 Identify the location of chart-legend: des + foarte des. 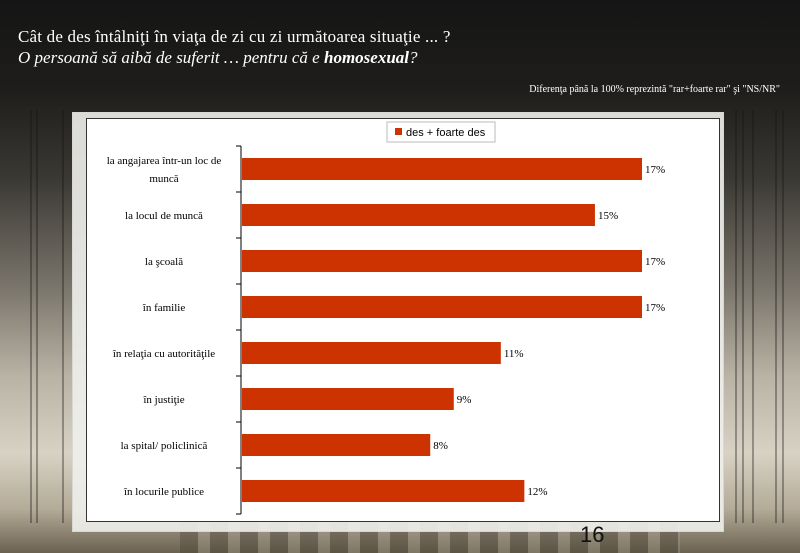
(441, 132).